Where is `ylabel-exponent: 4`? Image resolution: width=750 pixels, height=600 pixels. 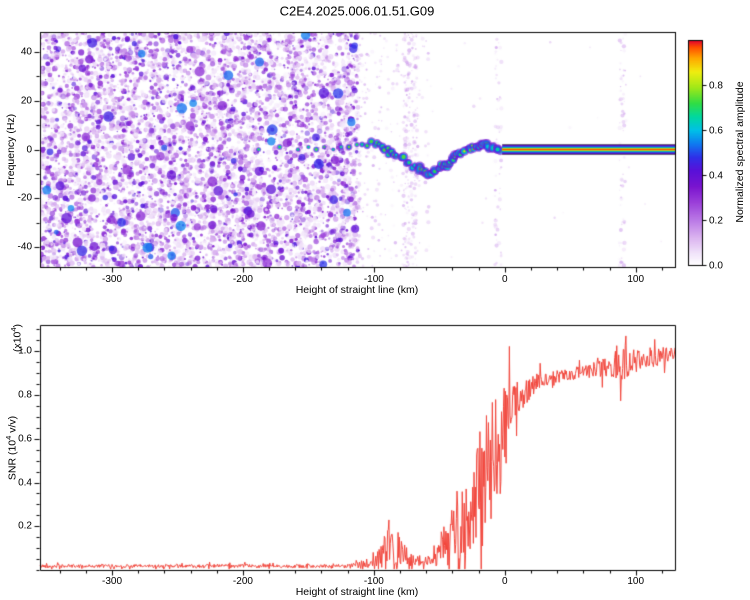 ylabel-exponent: 4 is located at coordinates (8, 437).